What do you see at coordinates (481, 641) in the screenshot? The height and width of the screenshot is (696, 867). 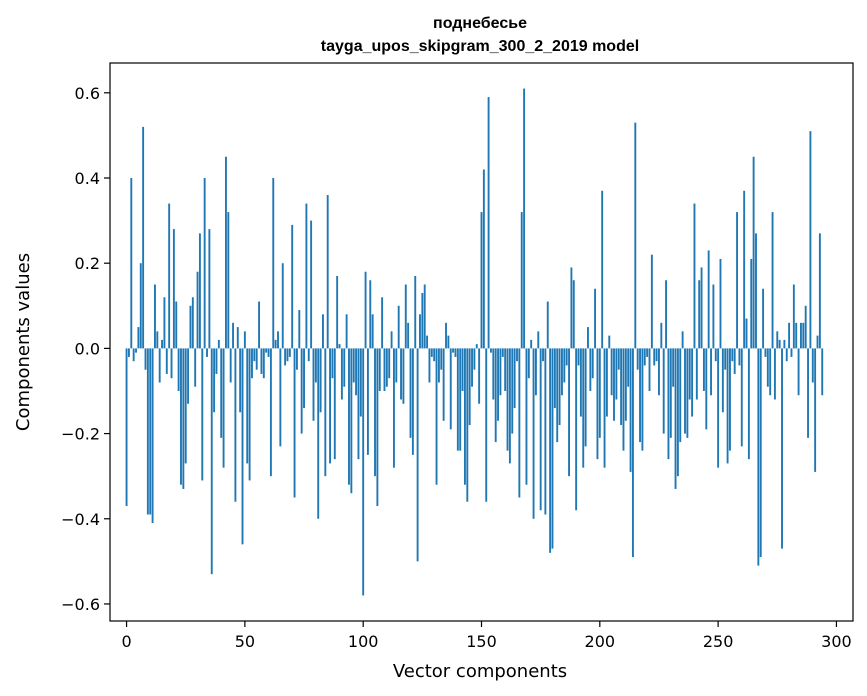 I see `x-tick-label: 150` at bounding box center [481, 641].